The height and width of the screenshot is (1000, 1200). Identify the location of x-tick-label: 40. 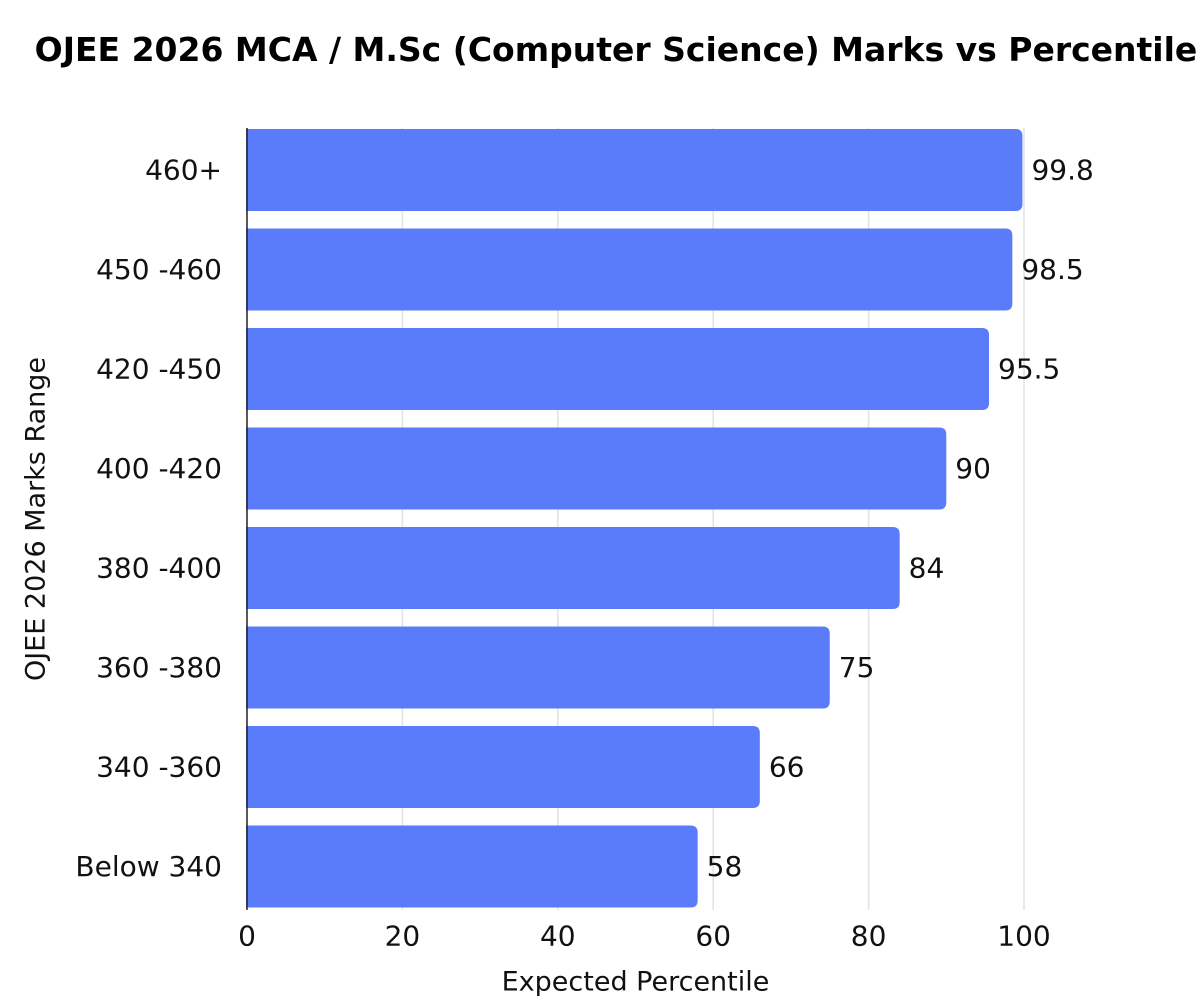
(558, 936).